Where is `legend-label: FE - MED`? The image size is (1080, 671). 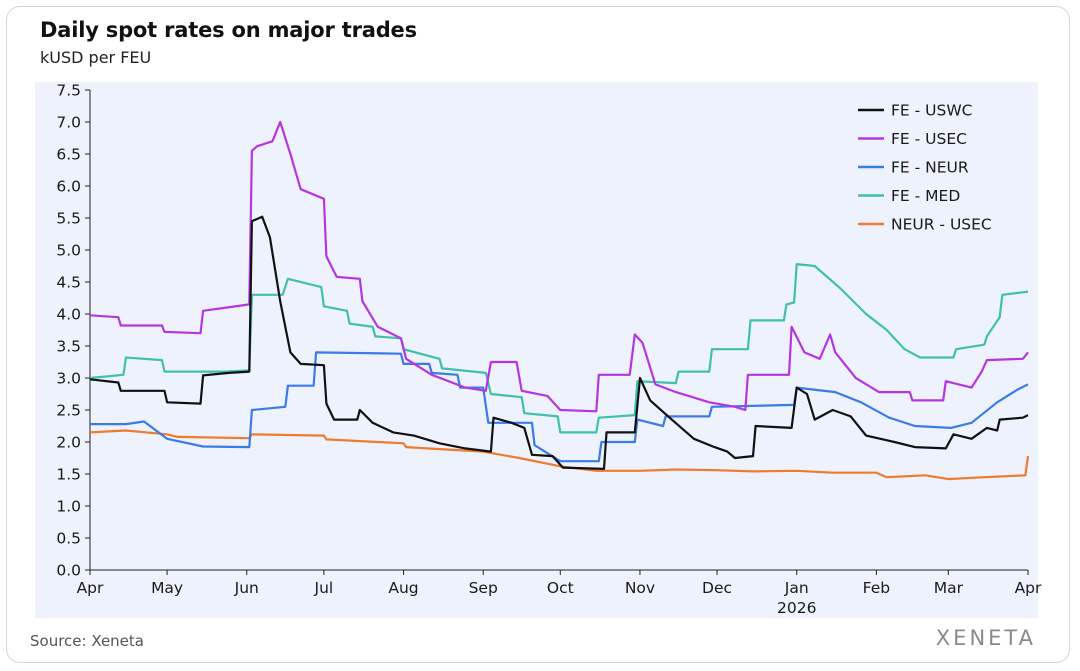
legend-label: FE - MED is located at coordinates (925, 196).